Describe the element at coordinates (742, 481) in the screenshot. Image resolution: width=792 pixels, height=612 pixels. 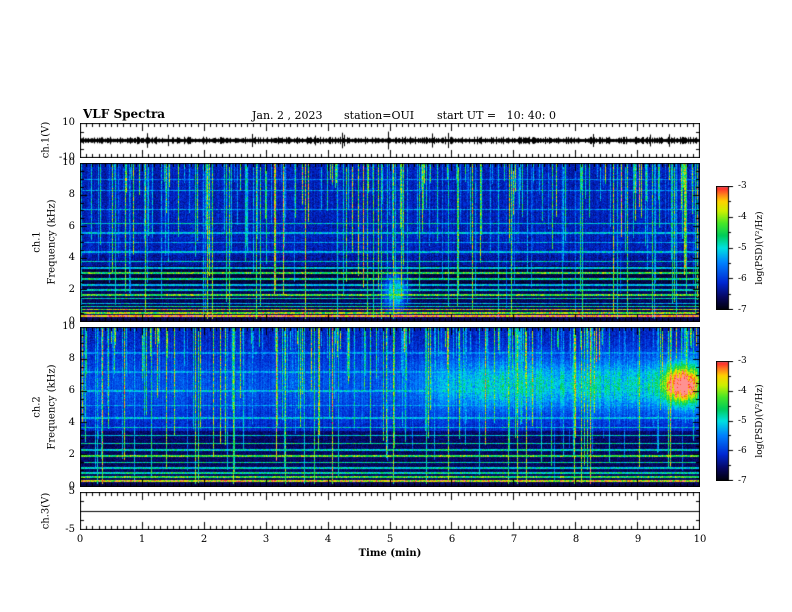
I see `colorbar2-tick-label: -7` at that location.